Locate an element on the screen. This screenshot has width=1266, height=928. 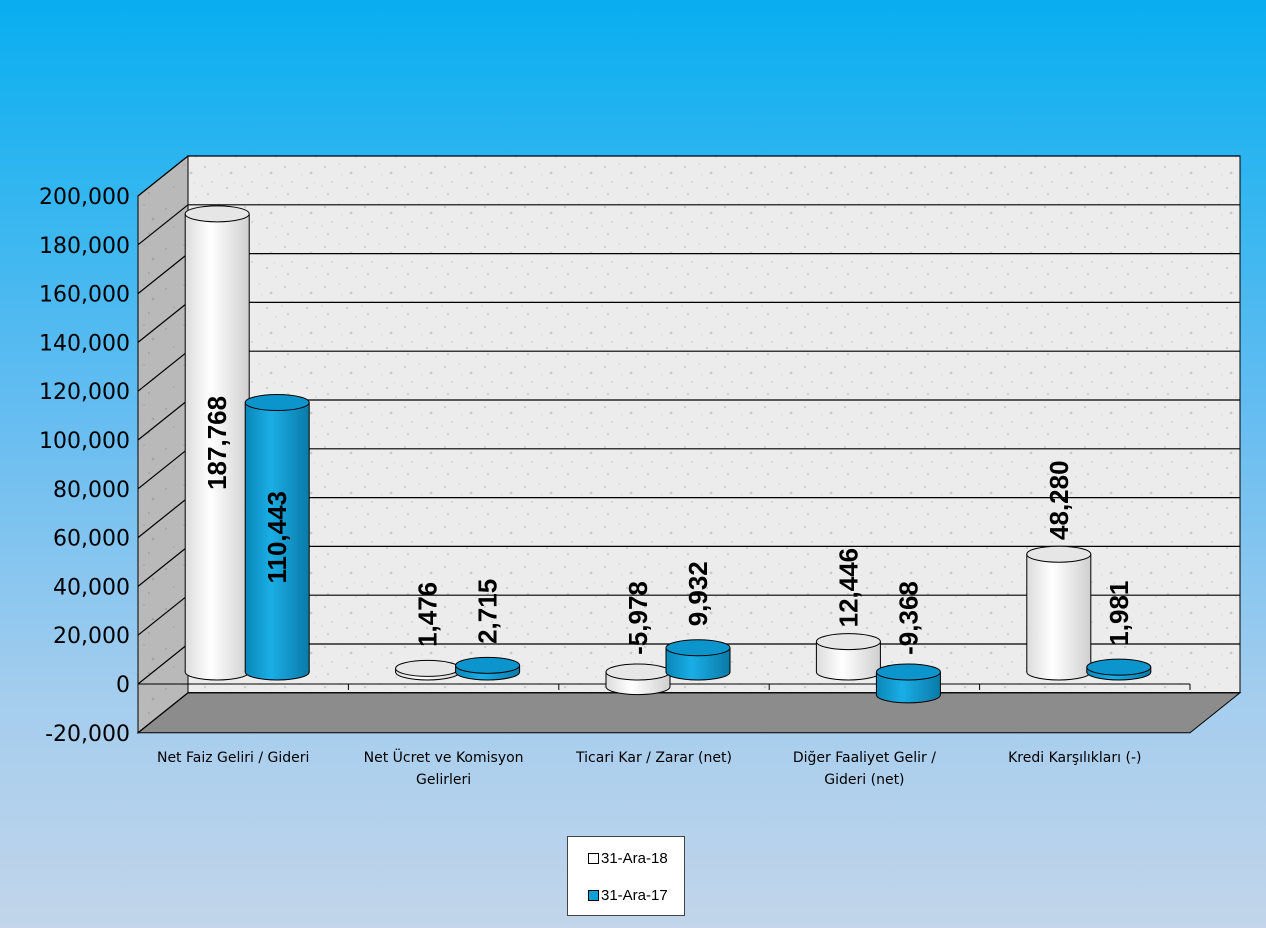
y-tick-label: 160,000 is located at coordinates (84, 295).